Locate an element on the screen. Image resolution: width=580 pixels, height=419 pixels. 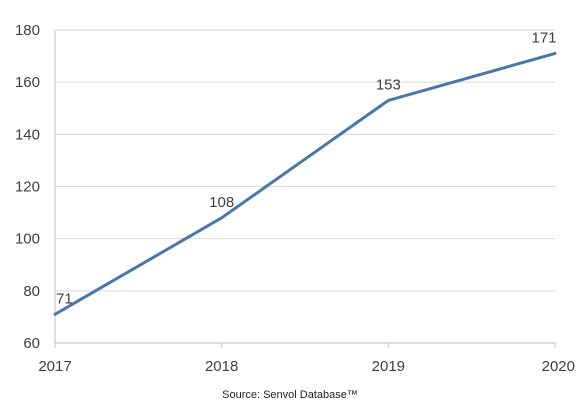
x-tick-label: 2017 is located at coordinates (54, 366).